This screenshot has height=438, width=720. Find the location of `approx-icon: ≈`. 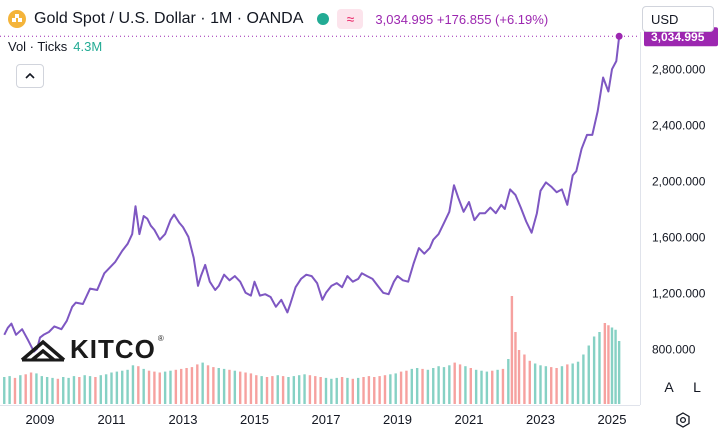

approx-icon: ≈ is located at coordinates (350, 19).